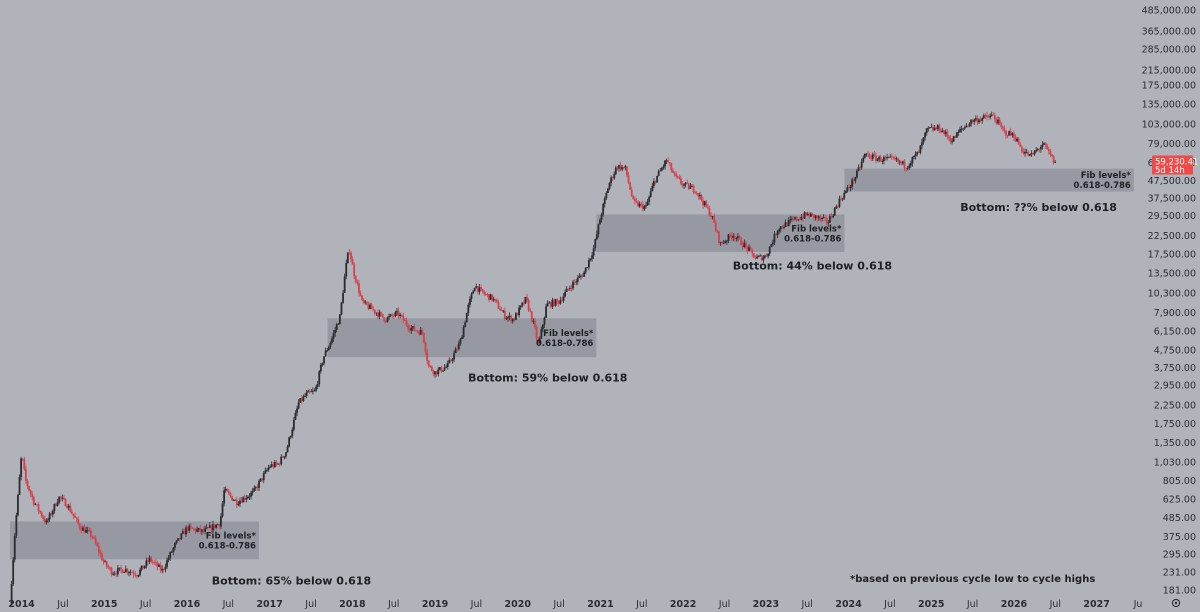 The height and width of the screenshot is (612, 1200). I want to click on y-tick-label: 215,000.00, so click(1169, 70).